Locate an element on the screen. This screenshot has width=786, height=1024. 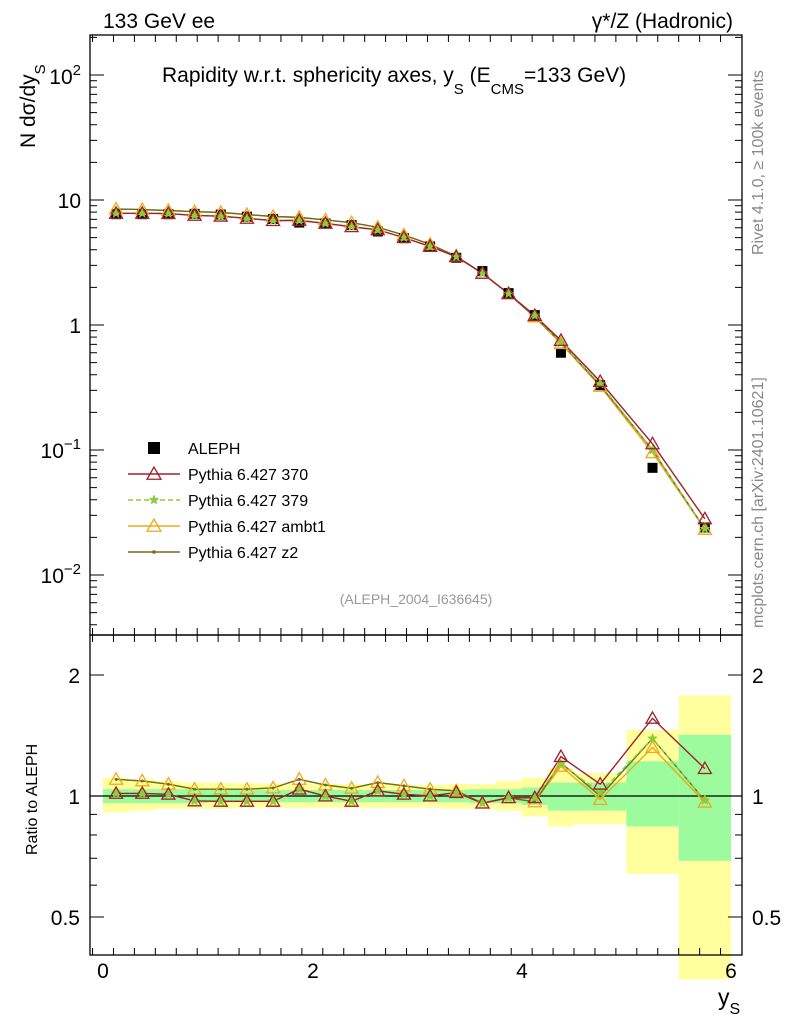
y-tick-labels-main: 102 10 1 10−1 10−2 is located at coordinates (61, 325).